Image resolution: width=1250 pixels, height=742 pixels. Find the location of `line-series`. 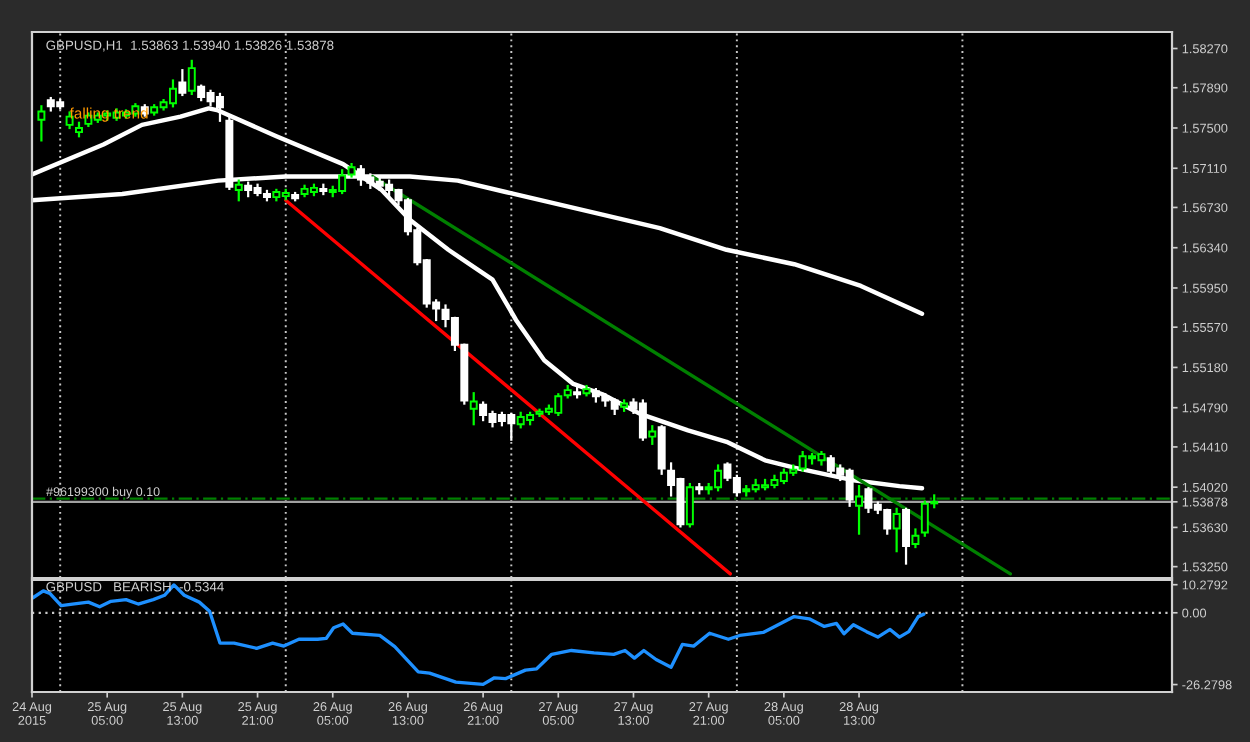

line-series is located at coordinates (479, 635).